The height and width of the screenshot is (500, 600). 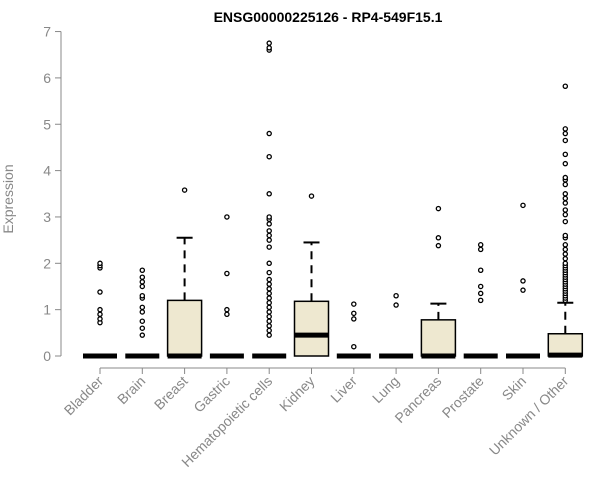 I want to click on y-tick-label: 3, so click(x=47, y=217).